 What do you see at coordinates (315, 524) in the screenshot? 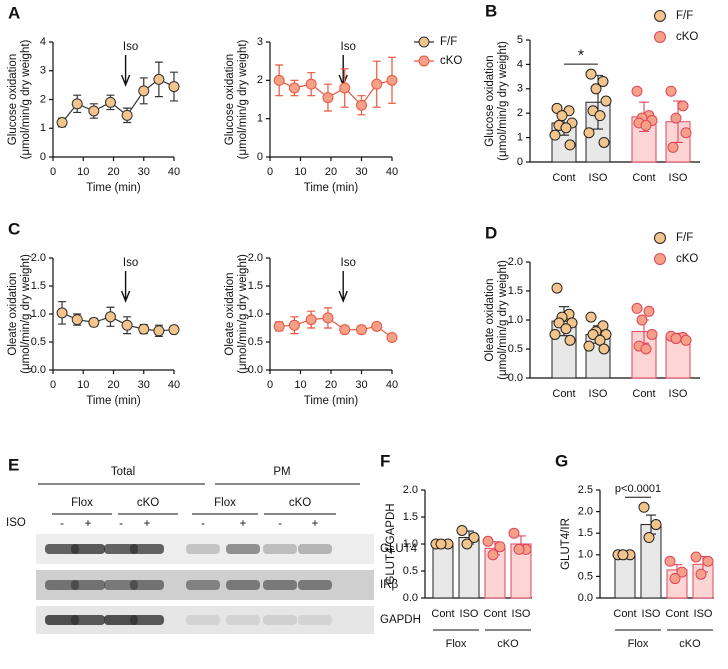
I see `blot-lane: +` at bounding box center [315, 524].